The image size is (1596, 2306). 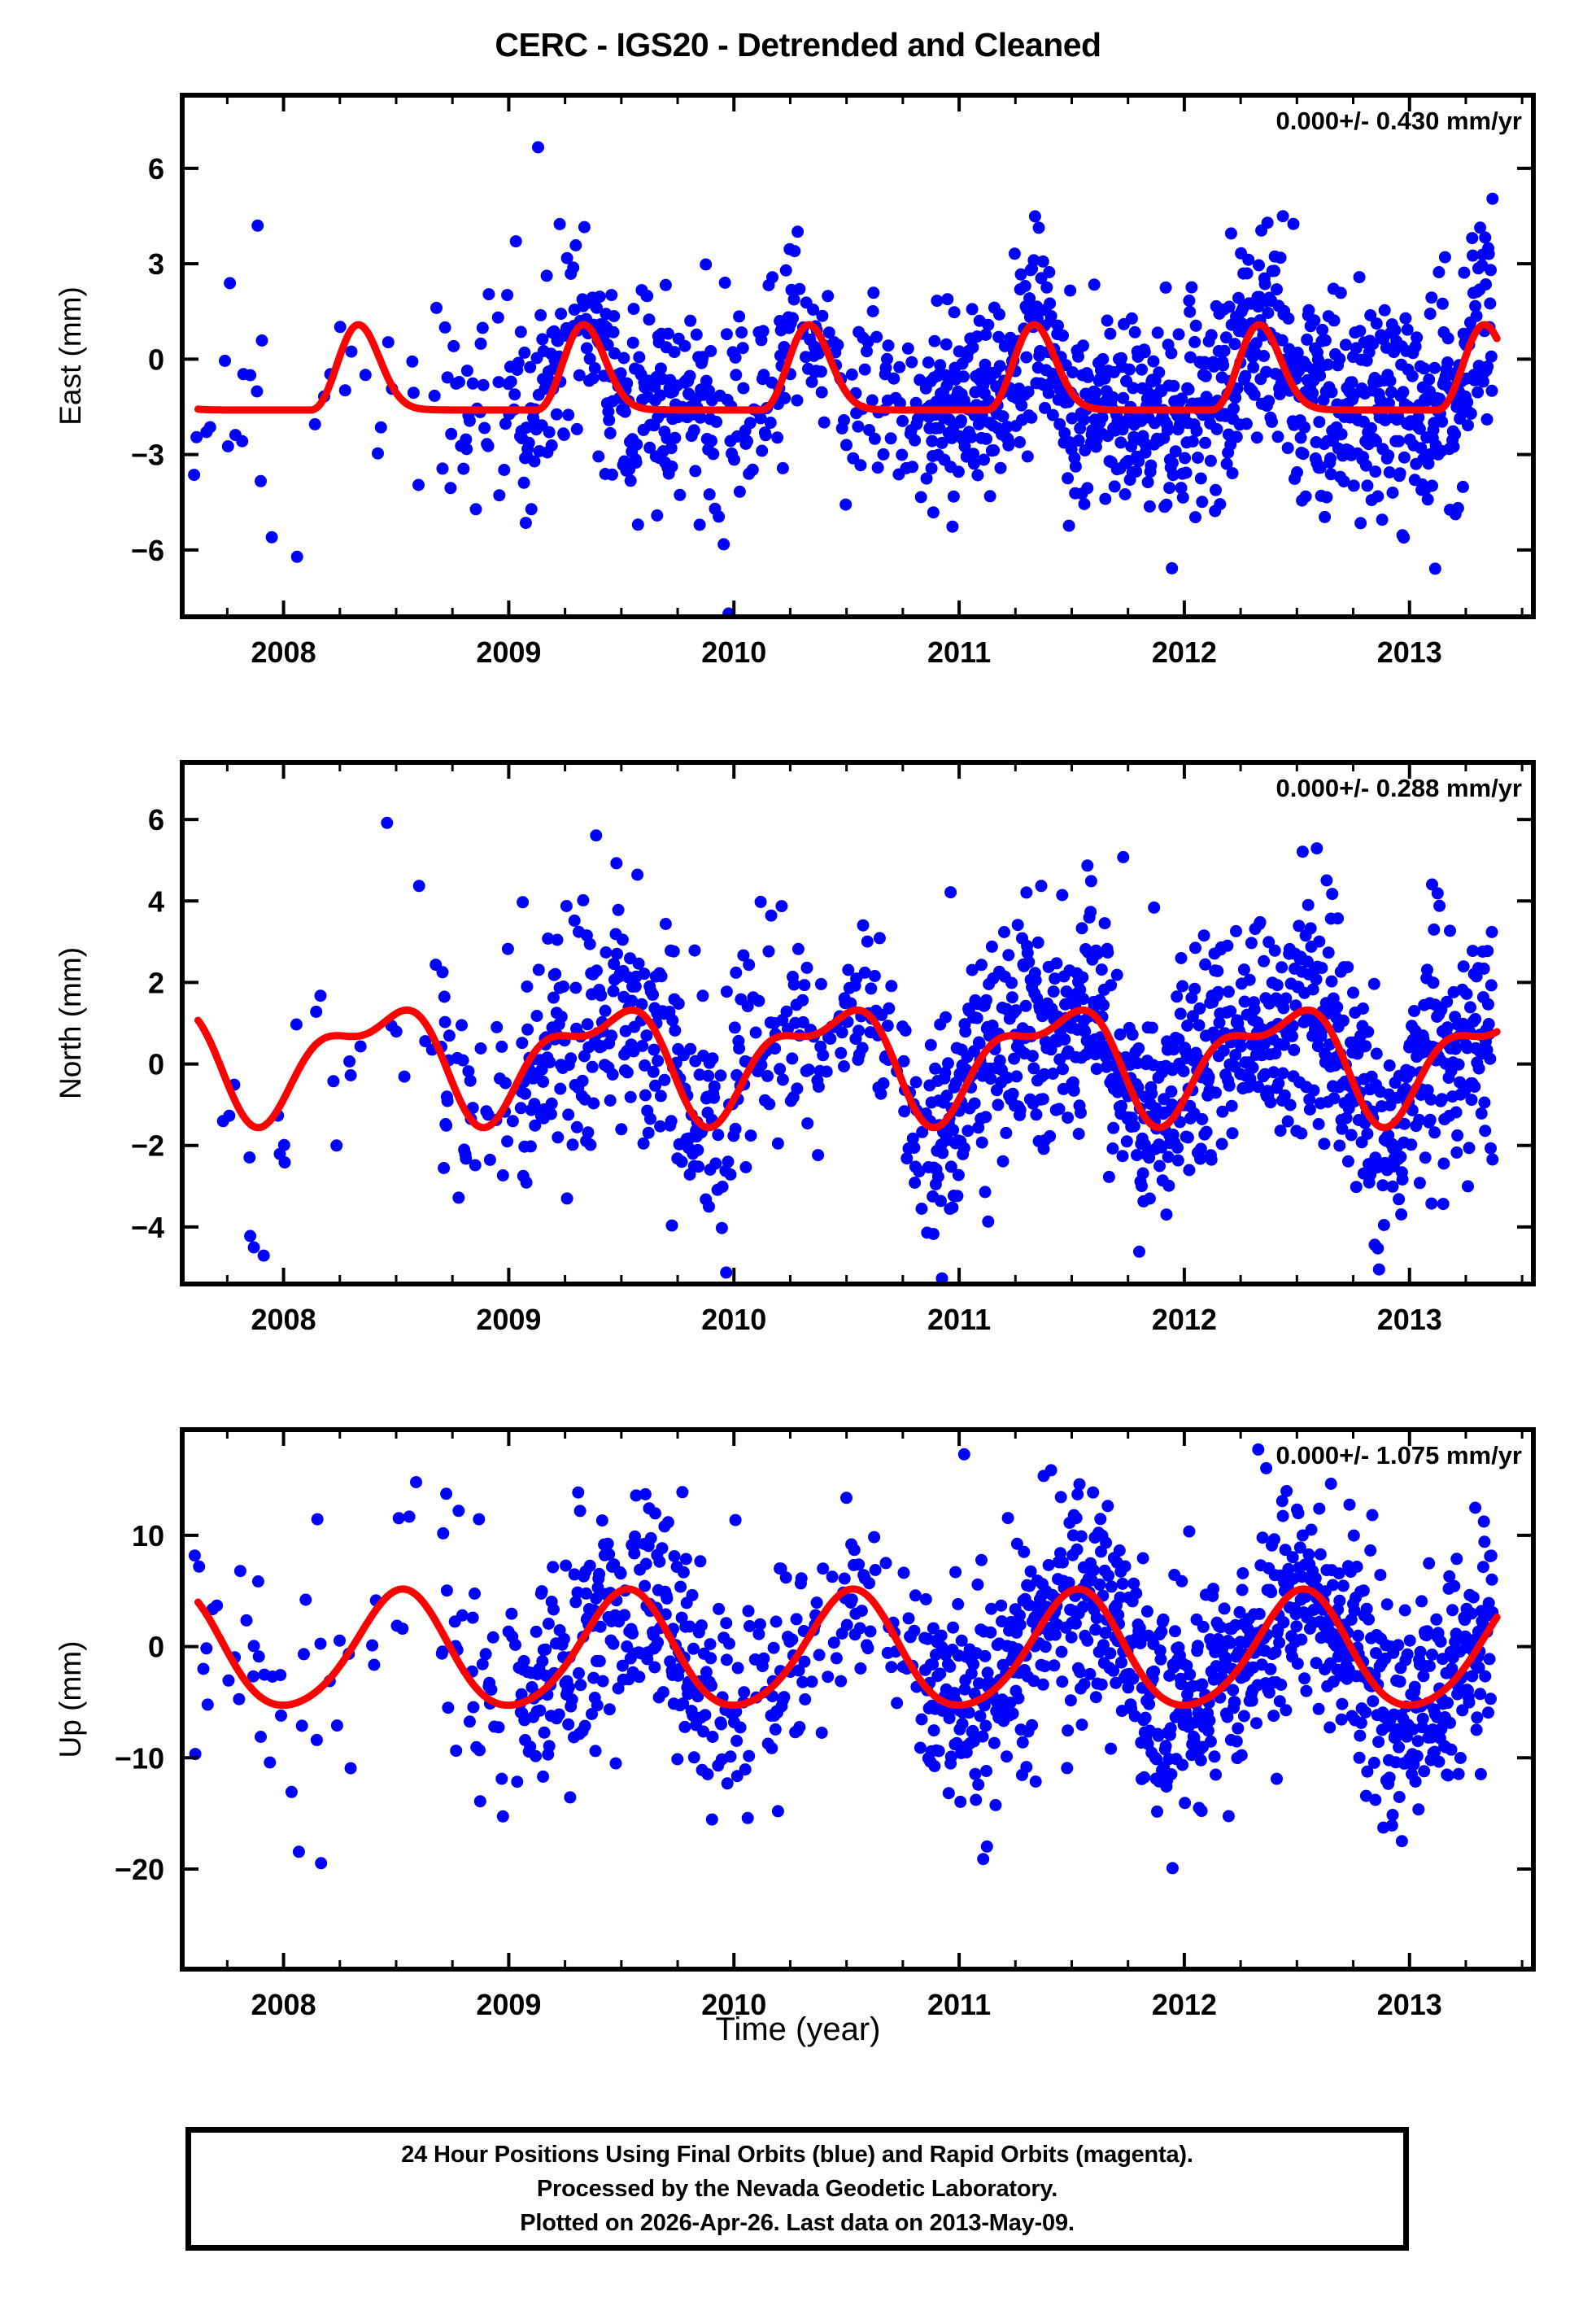 I want to click on yaxis-title-north: North (mm), so click(x=70, y=1023).